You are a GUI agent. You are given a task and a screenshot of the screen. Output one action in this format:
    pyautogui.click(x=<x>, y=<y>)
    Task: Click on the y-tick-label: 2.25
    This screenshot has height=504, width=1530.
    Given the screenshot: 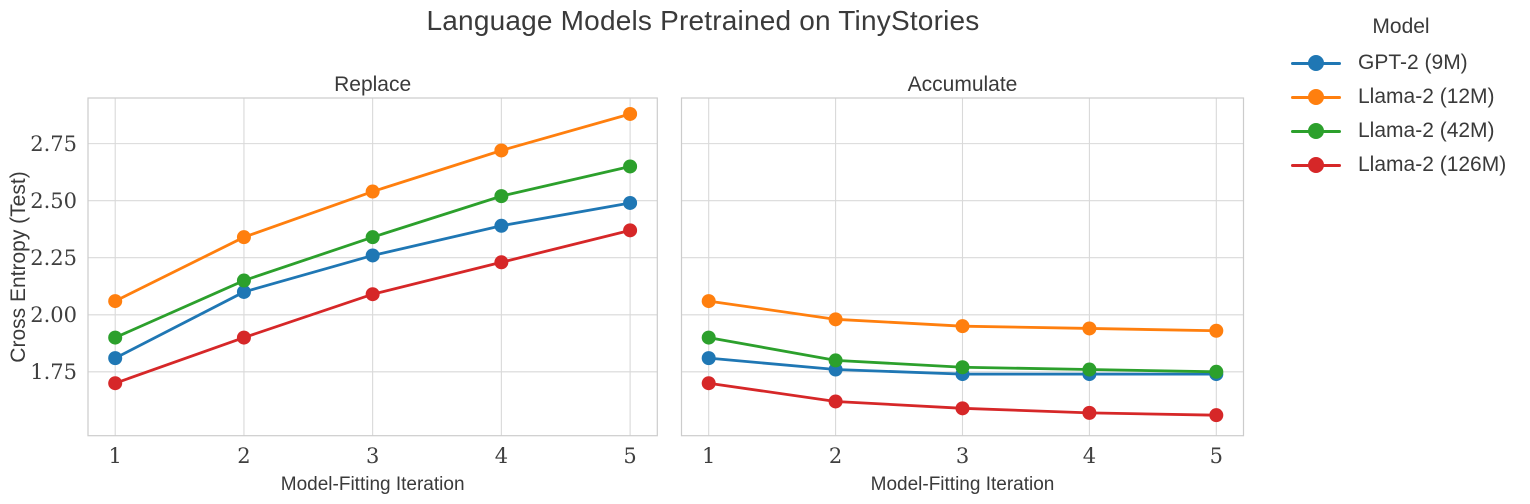 What is the action you would take?
    pyautogui.click(x=53, y=258)
    